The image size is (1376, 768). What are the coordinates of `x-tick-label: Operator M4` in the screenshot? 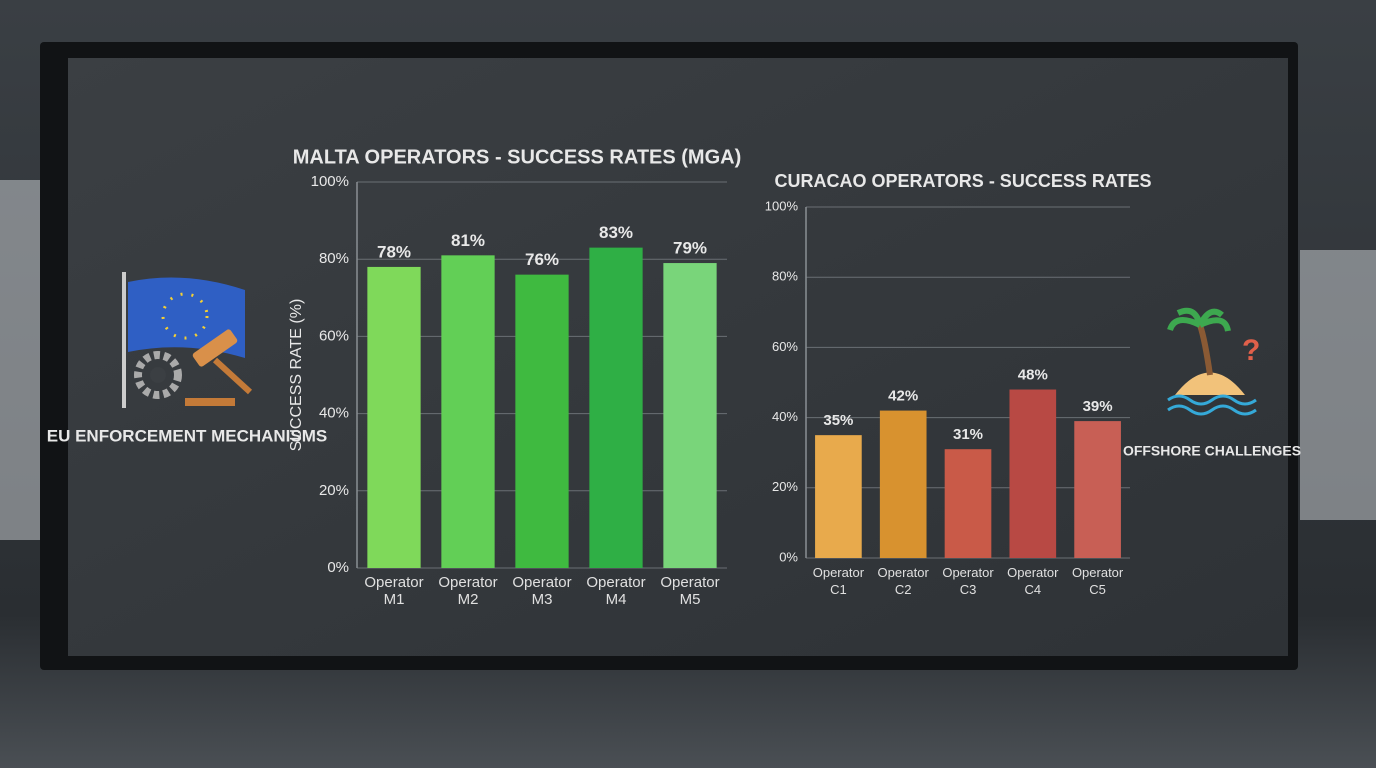 It's located at (616, 591).